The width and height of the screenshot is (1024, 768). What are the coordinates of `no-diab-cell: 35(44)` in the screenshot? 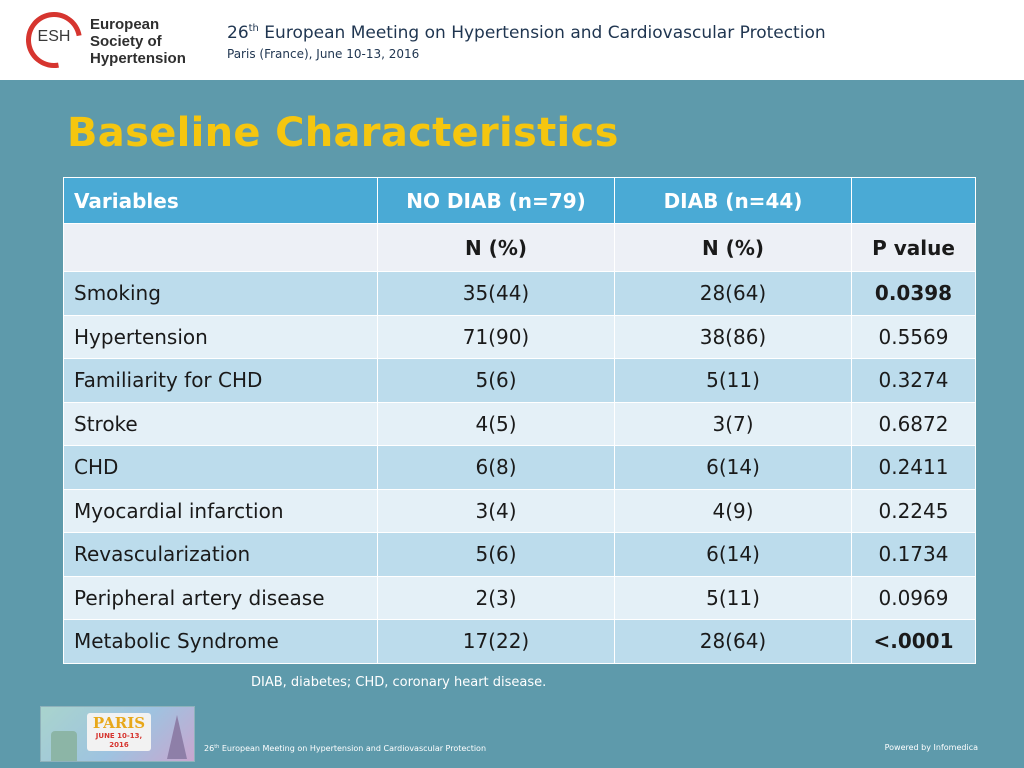 It's located at (496, 293).